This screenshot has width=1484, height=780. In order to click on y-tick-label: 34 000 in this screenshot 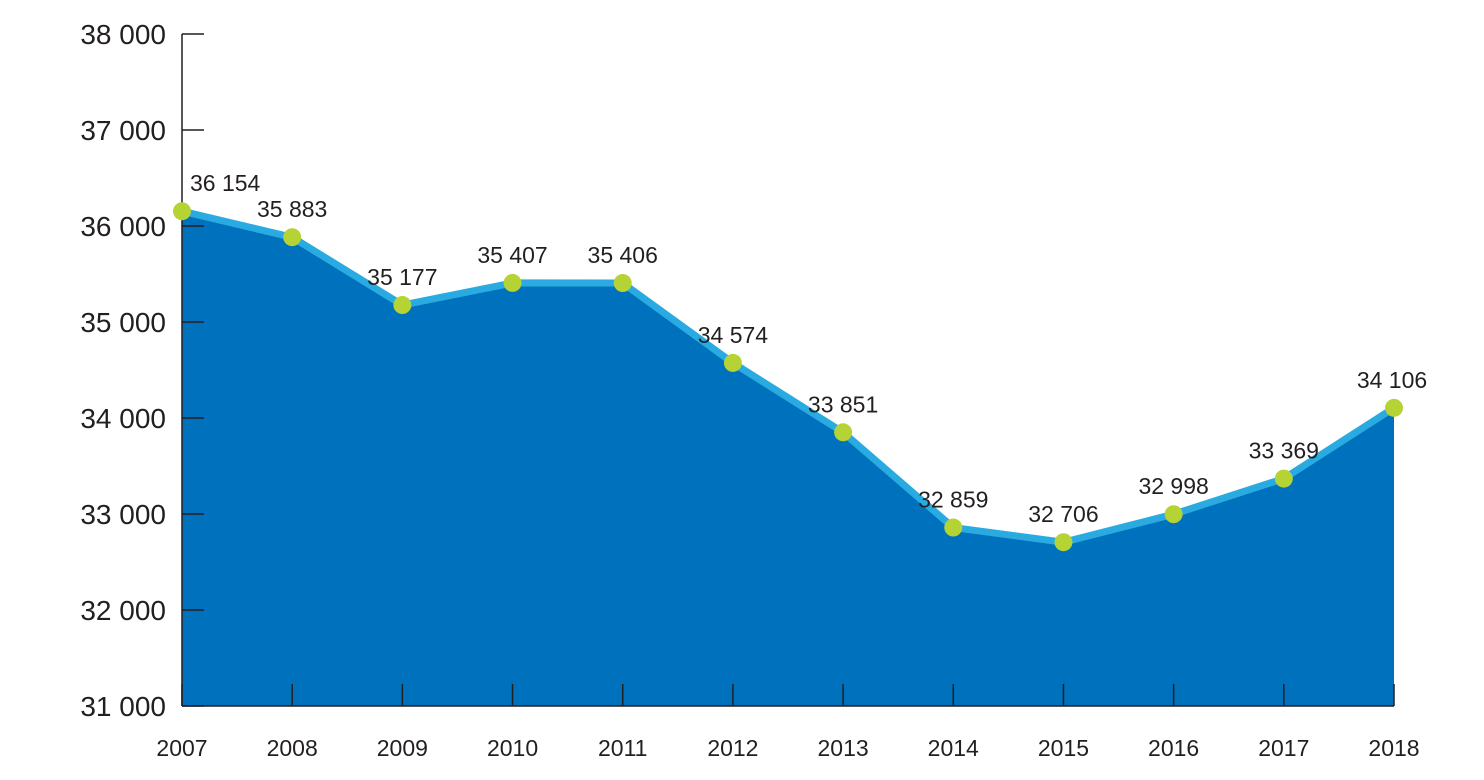, I will do `click(123, 418)`.